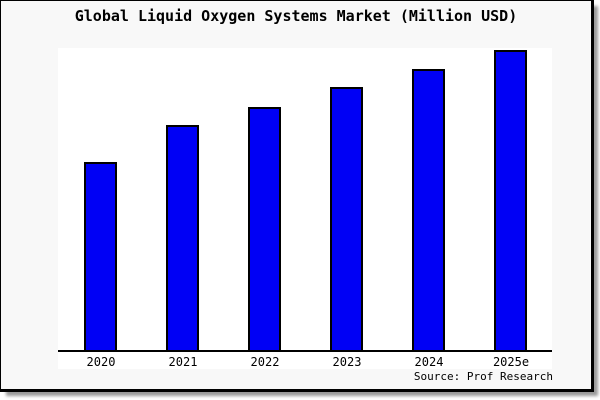 This screenshot has height=400, width=600. Describe the element at coordinates (483, 376) in the screenshot. I see `source-note: Source: Prof Research` at that location.